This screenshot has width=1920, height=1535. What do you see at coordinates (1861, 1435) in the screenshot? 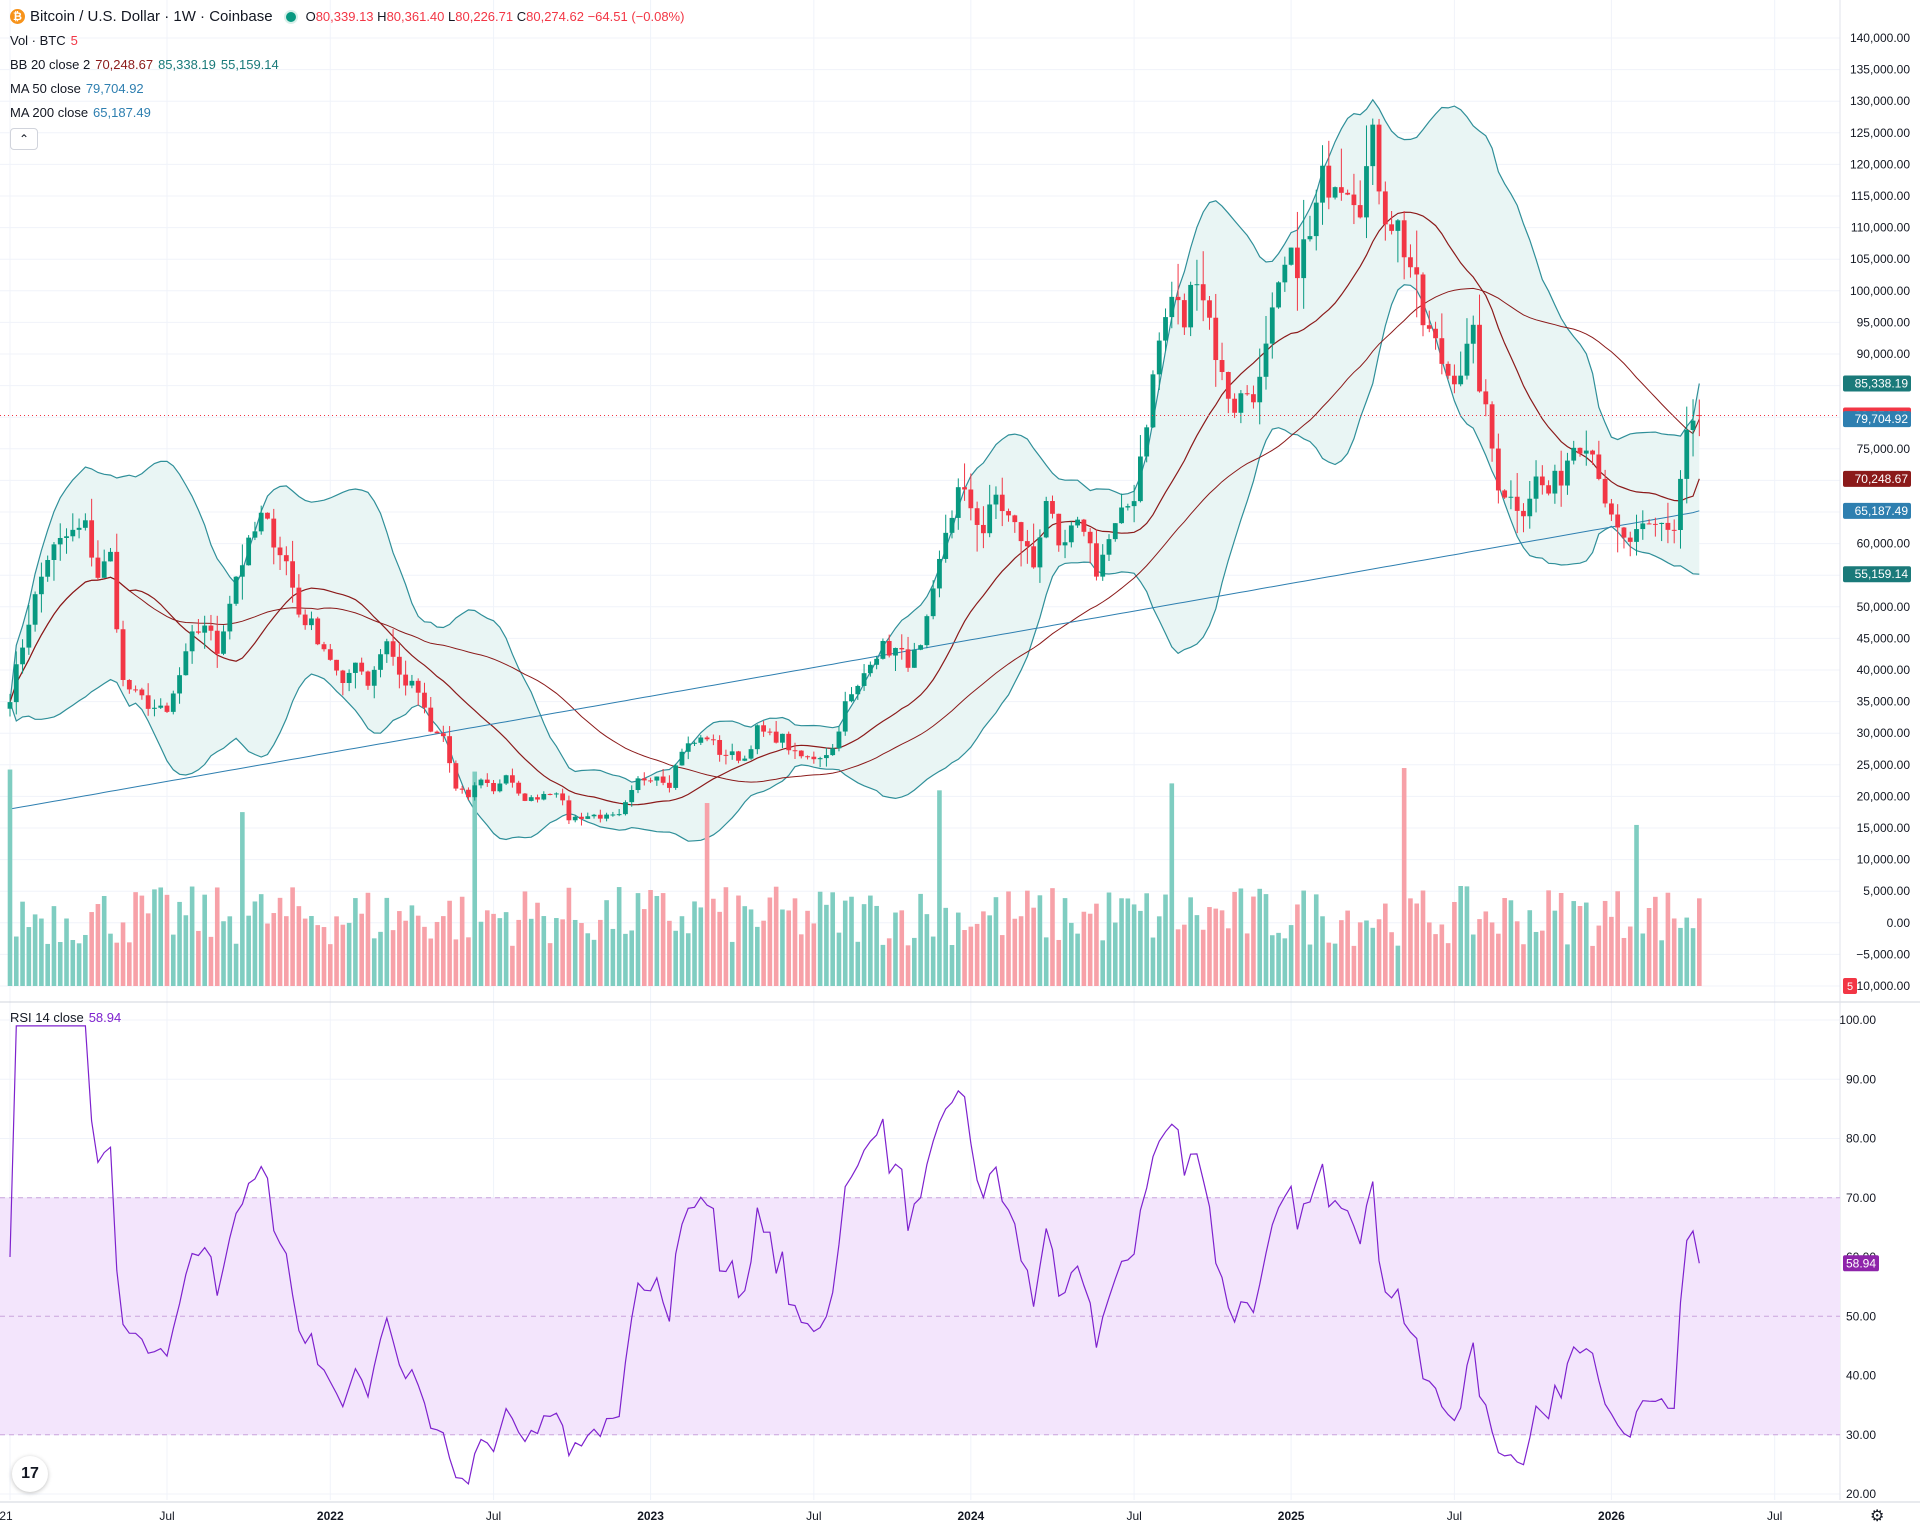
I see `rsi-tick-label: 30.00` at bounding box center [1861, 1435].